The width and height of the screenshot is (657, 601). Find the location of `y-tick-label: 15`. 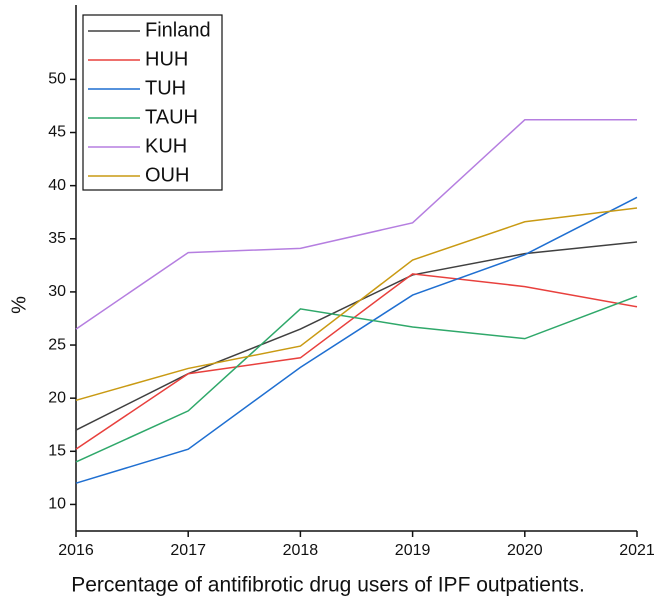

y-tick-label: 15 is located at coordinates (57, 451).